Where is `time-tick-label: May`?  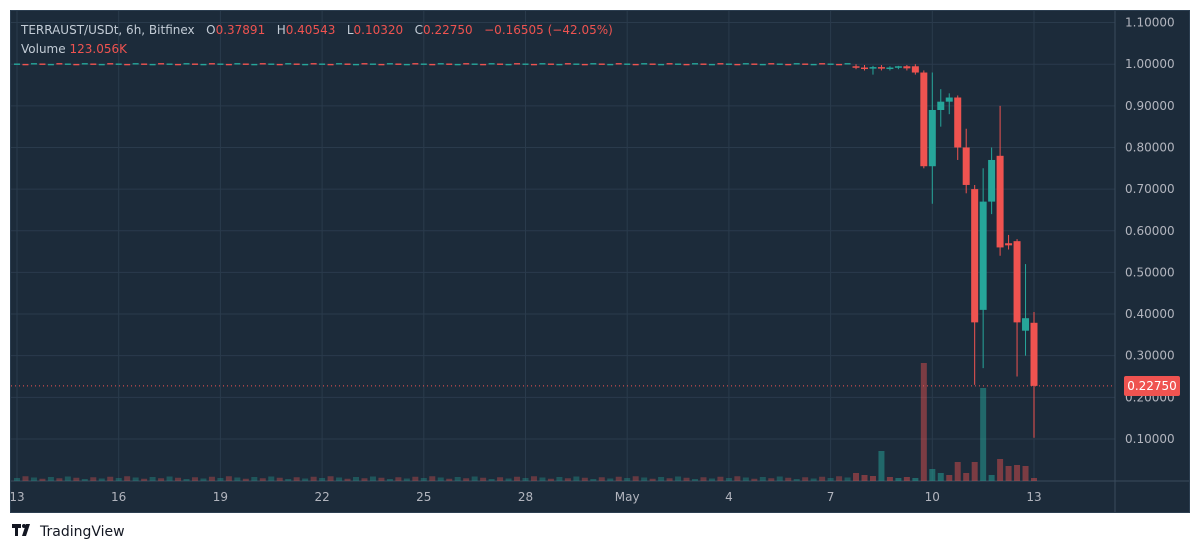
time-tick-label: May is located at coordinates (627, 497).